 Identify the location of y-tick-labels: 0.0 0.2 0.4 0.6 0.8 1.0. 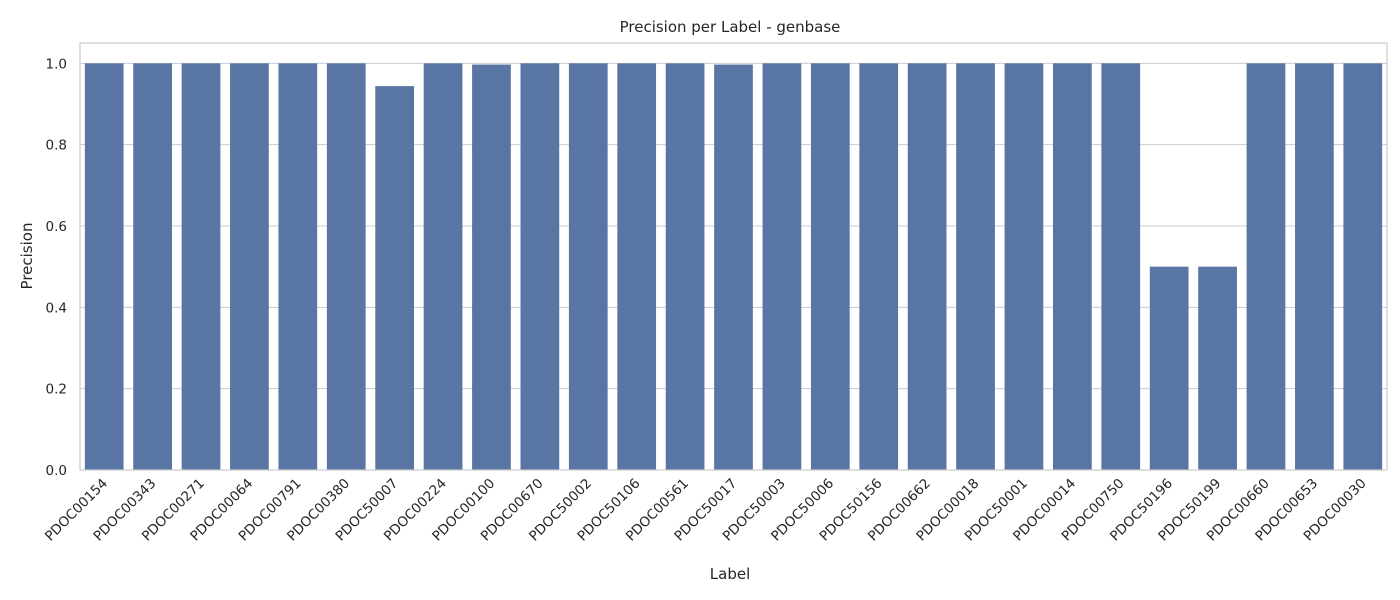
(56, 267).